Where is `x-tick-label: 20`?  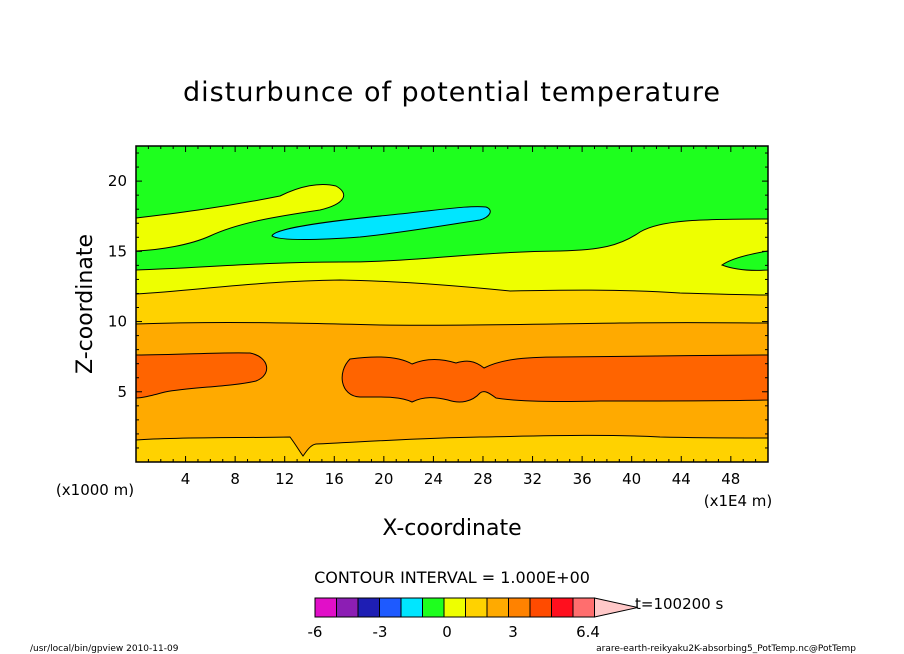
x-tick-label: 20 is located at coordinates (383, 479).